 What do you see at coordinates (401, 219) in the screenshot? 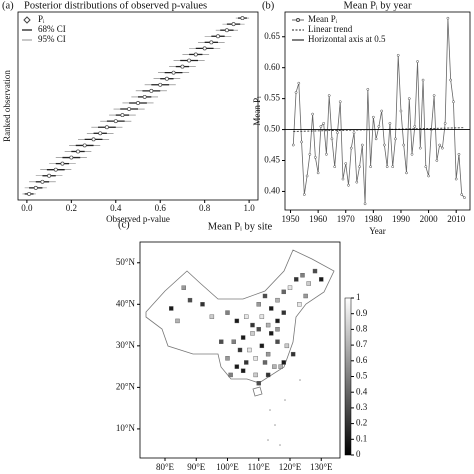
I see `x-tick-label: 1990` at bounding box center [401, 219].